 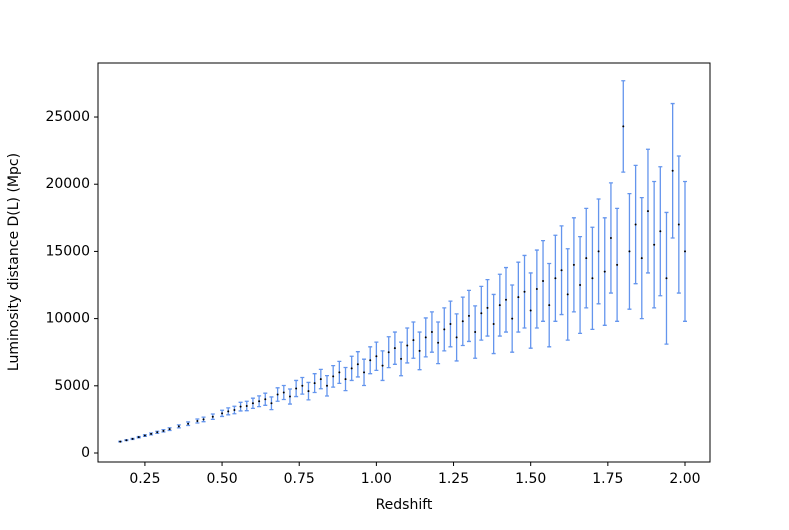 What do you see at coordinates (14, 262) in the screenshot?
I see `y-axis-label: Luminosity distance D(L) (Mpc)` at bounding box center [14, 262].